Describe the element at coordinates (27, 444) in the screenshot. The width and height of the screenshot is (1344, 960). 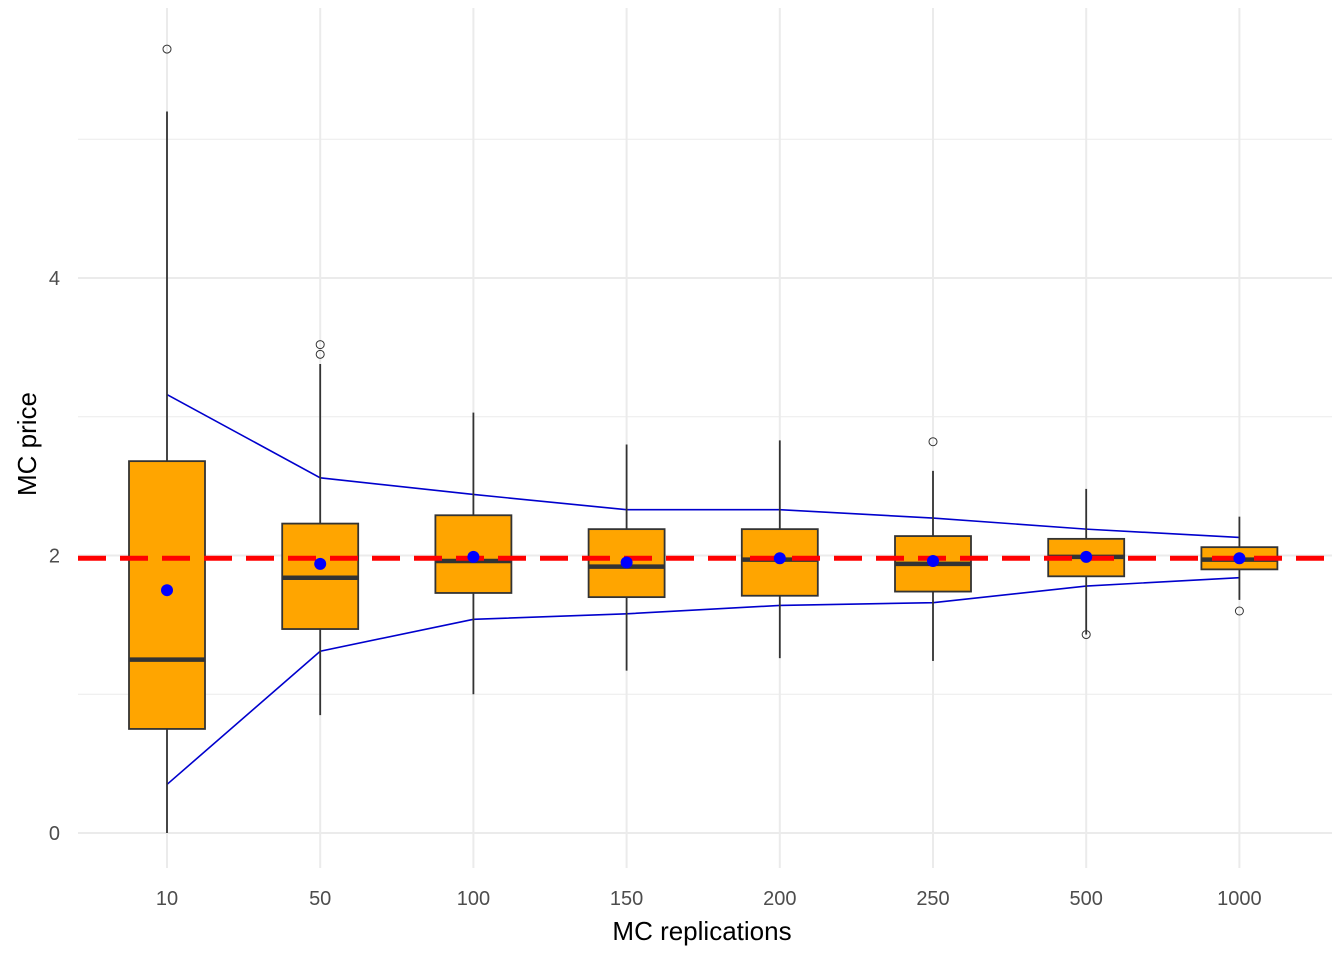
I see `y-axis-title: MC price` at that location.